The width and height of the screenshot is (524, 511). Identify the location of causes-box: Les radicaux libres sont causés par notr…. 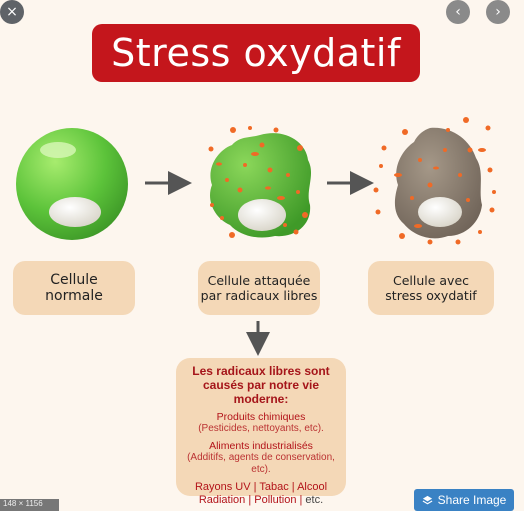
(261, 432).